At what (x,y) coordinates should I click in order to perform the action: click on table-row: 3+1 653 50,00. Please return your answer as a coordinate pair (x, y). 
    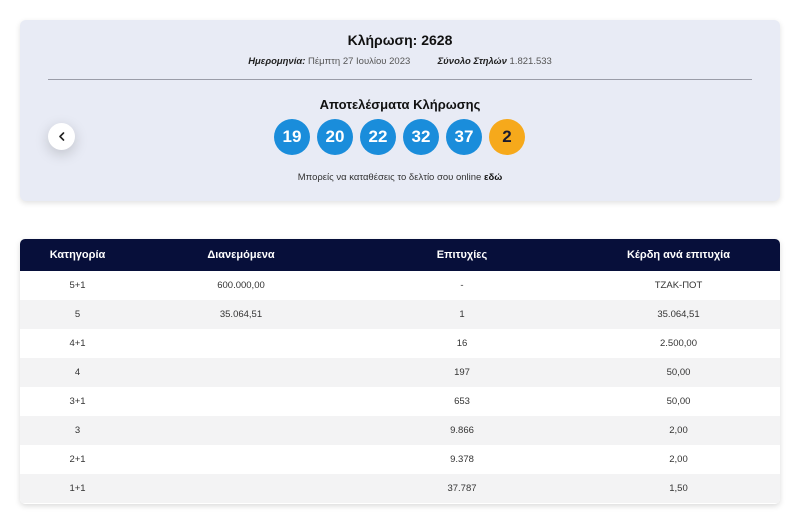
    Looking at the image, I should click on (400, 401).